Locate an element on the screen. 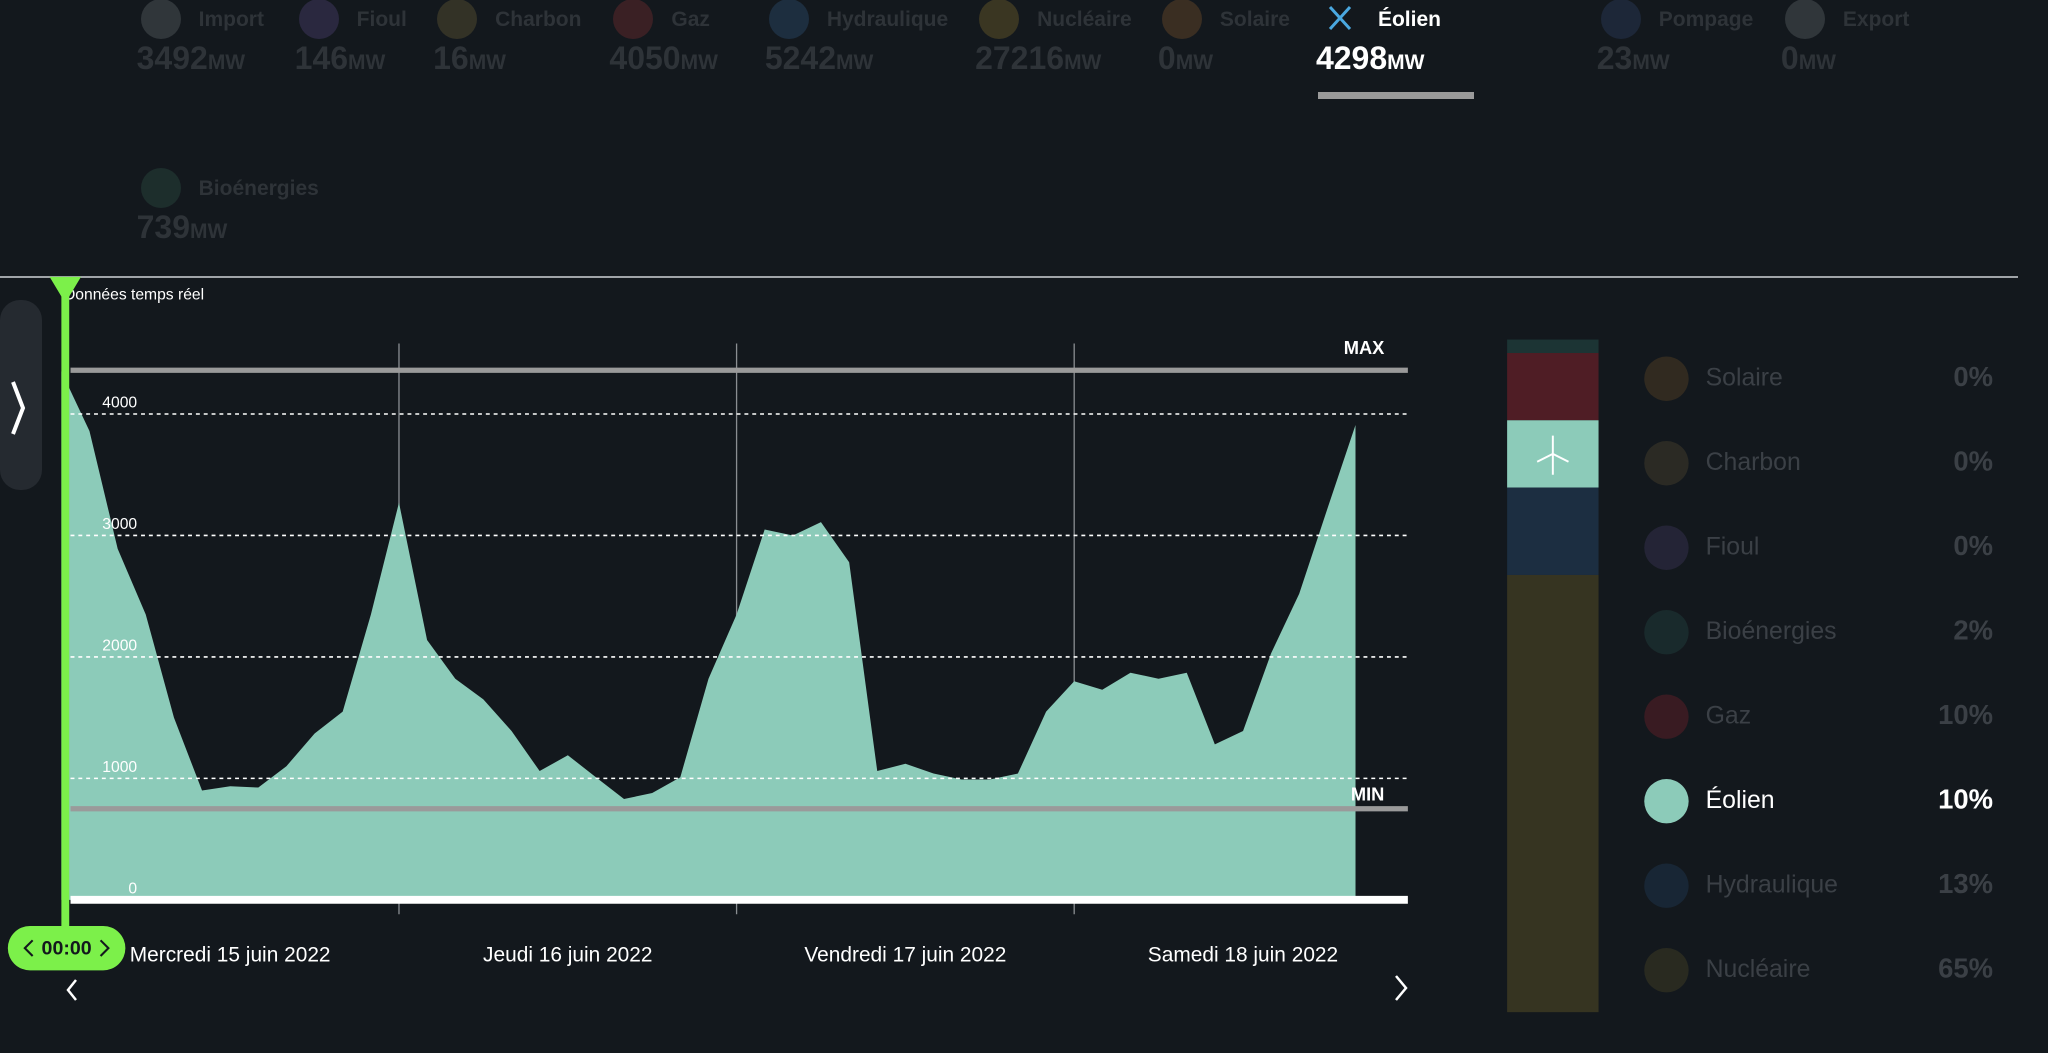 Image resolution: width=2048 pixels, height=1053 pixels. legend-name: Éolien is located at coordinates (1740, 800).